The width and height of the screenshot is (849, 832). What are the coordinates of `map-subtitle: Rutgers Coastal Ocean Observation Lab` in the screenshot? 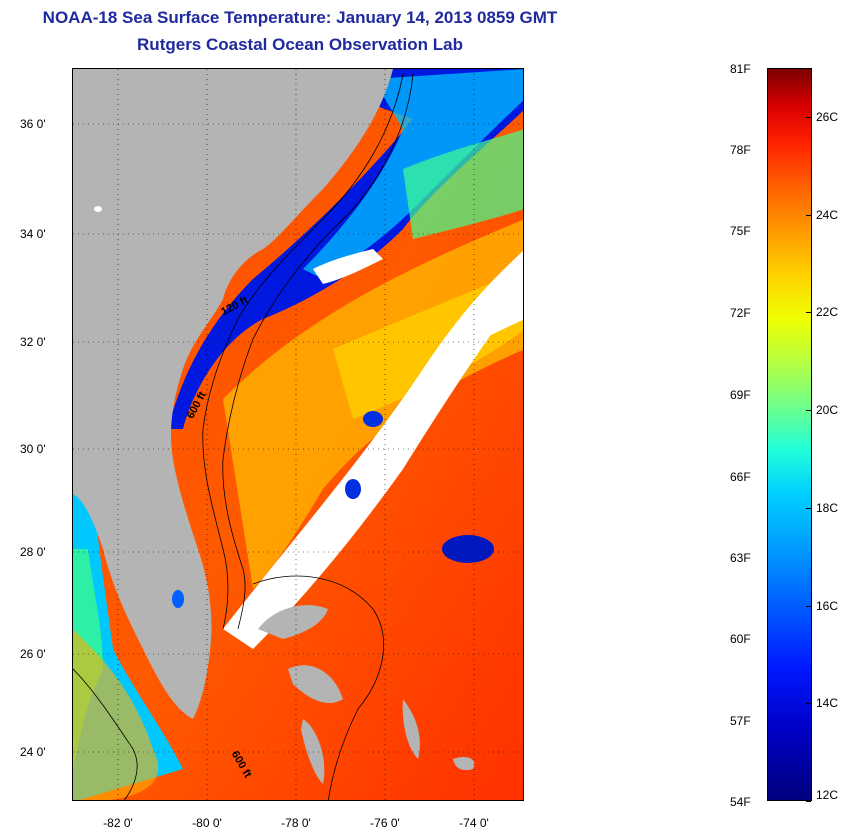 It's located at (300, 44).